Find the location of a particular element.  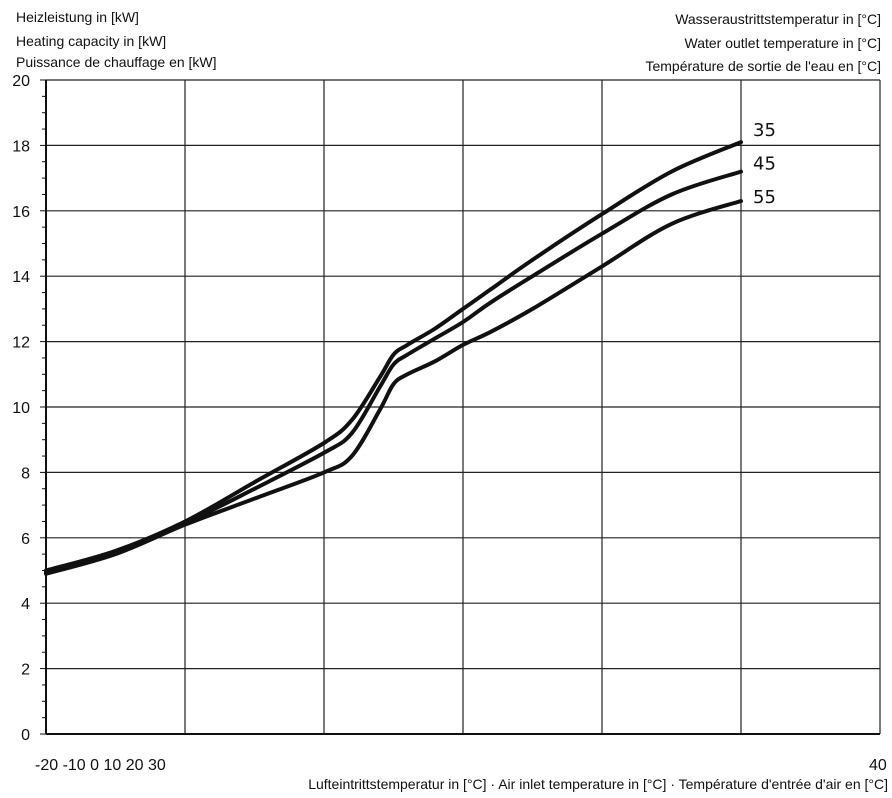

series-labels: 35 45 55 is located at coordinates (764, 164).